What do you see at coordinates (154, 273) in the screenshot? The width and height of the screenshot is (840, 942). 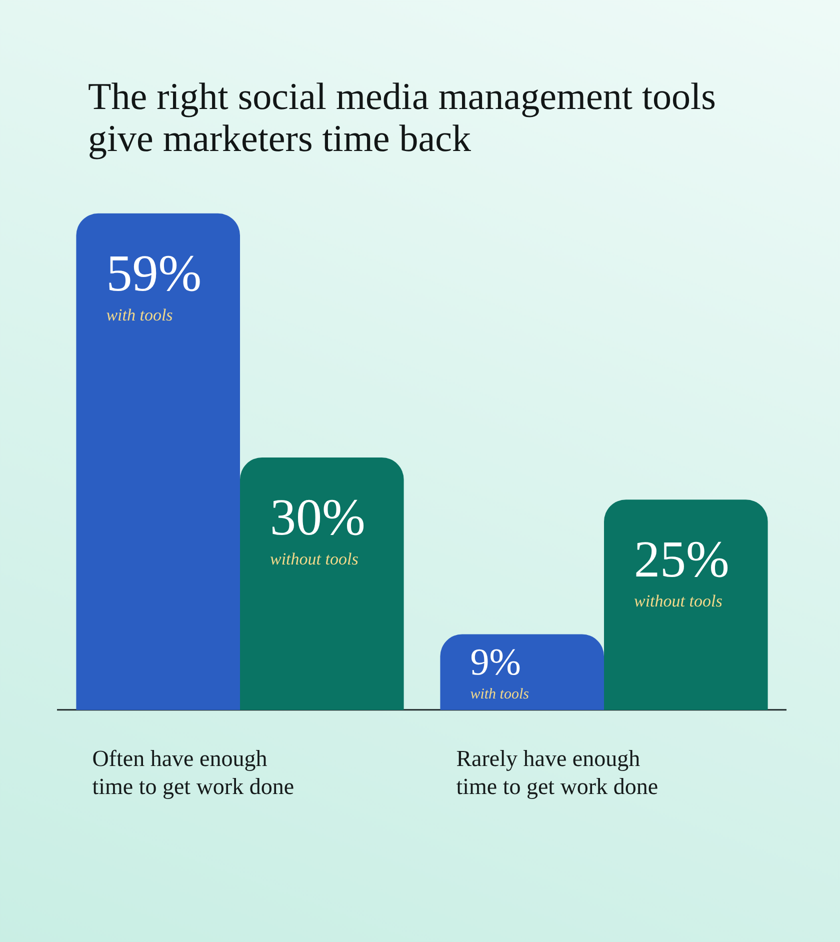 I see `data-label: 59%` at bounding box center [154, 273].